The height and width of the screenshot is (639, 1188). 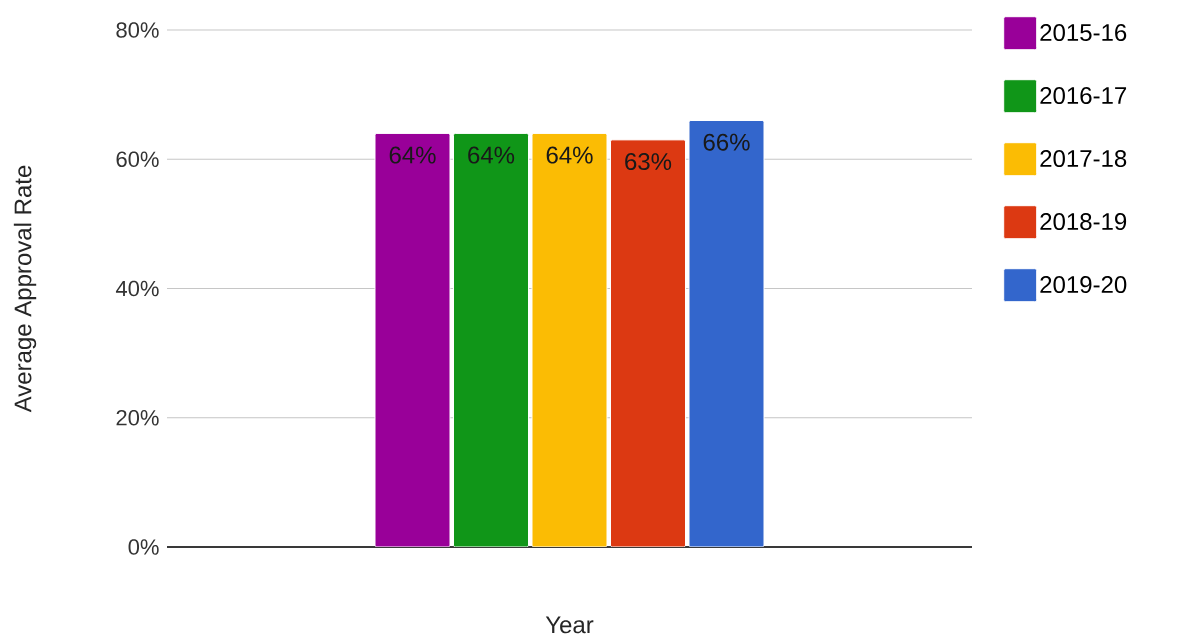 I want to click on legend-label: 2019-20, so click(x=1083, y=285).